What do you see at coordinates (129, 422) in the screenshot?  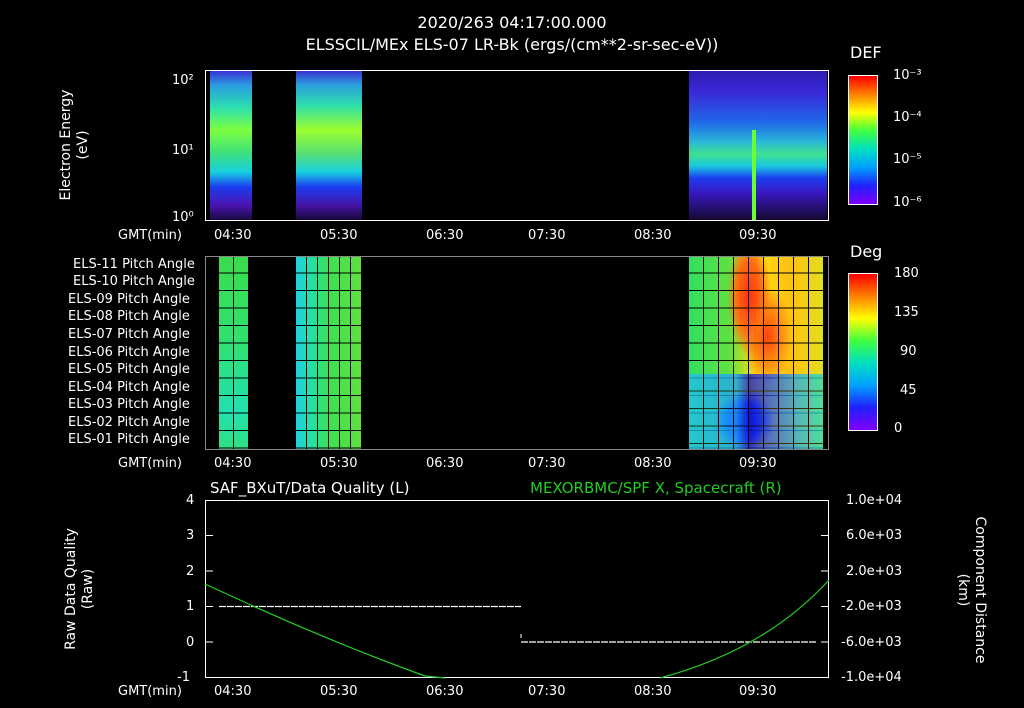 I see `pitch-row-label: ELS-02 Pitch Angle` at bounding box center [129, 422].